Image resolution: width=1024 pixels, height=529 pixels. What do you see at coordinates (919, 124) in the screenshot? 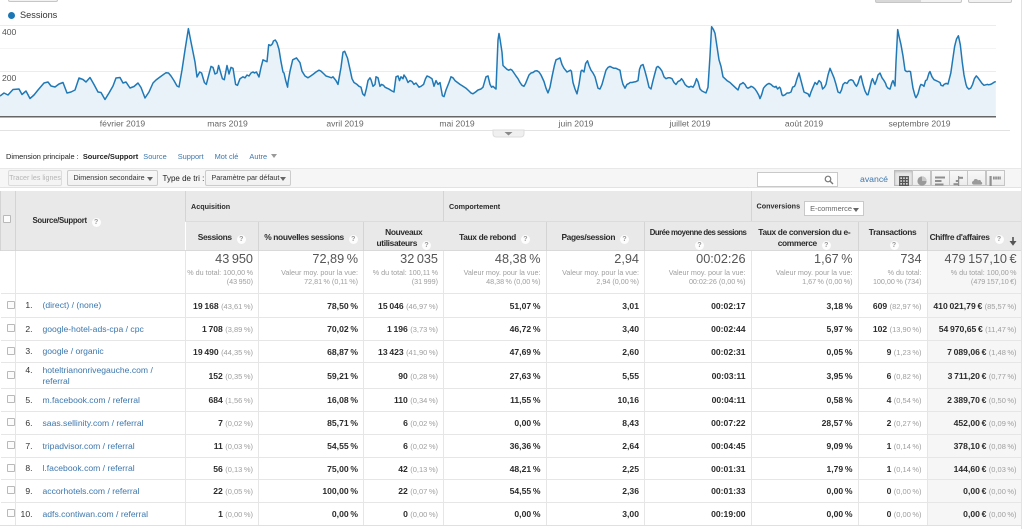
I see `svg-text: septembre 2019` at bounding box center [919, 124].